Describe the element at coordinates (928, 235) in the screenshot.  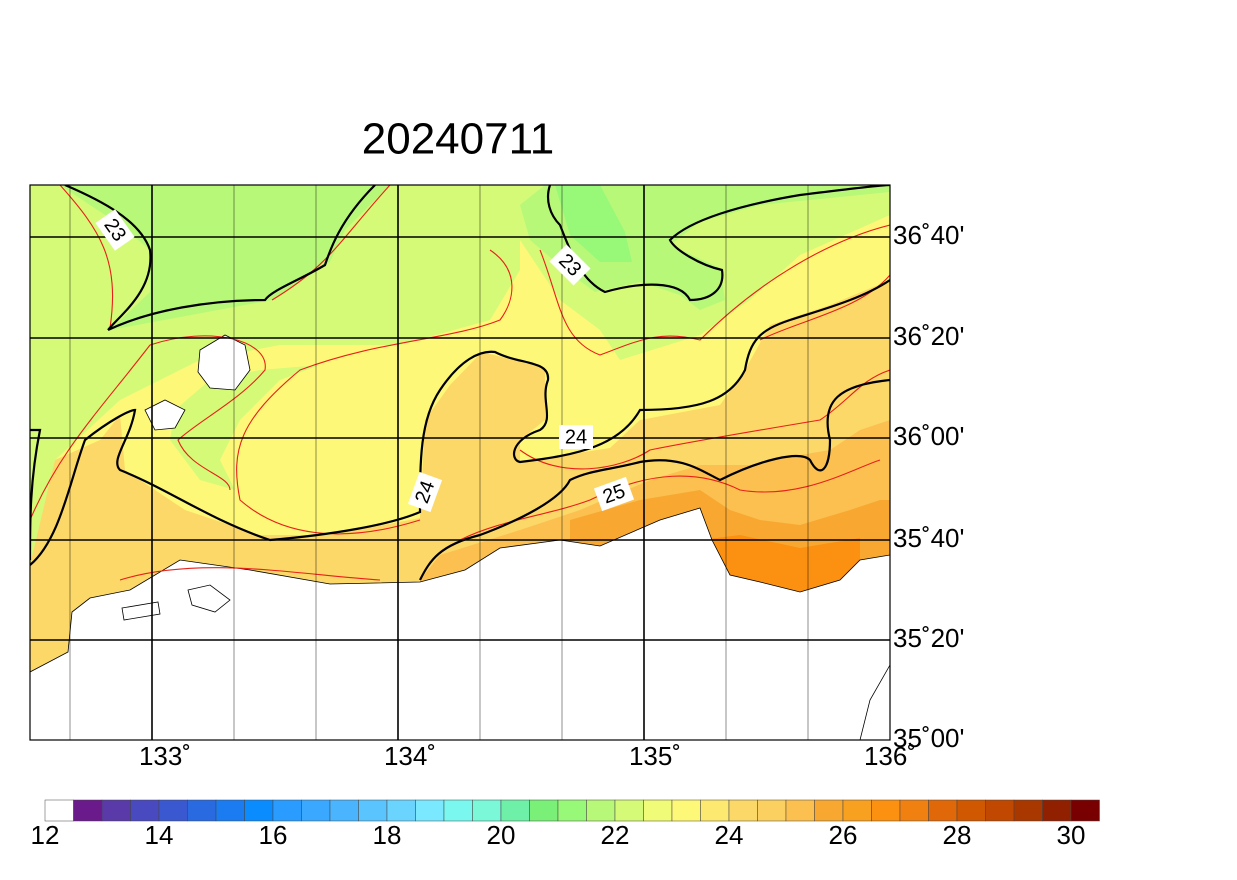
I see `lat-label: 36˚40'` at that location.